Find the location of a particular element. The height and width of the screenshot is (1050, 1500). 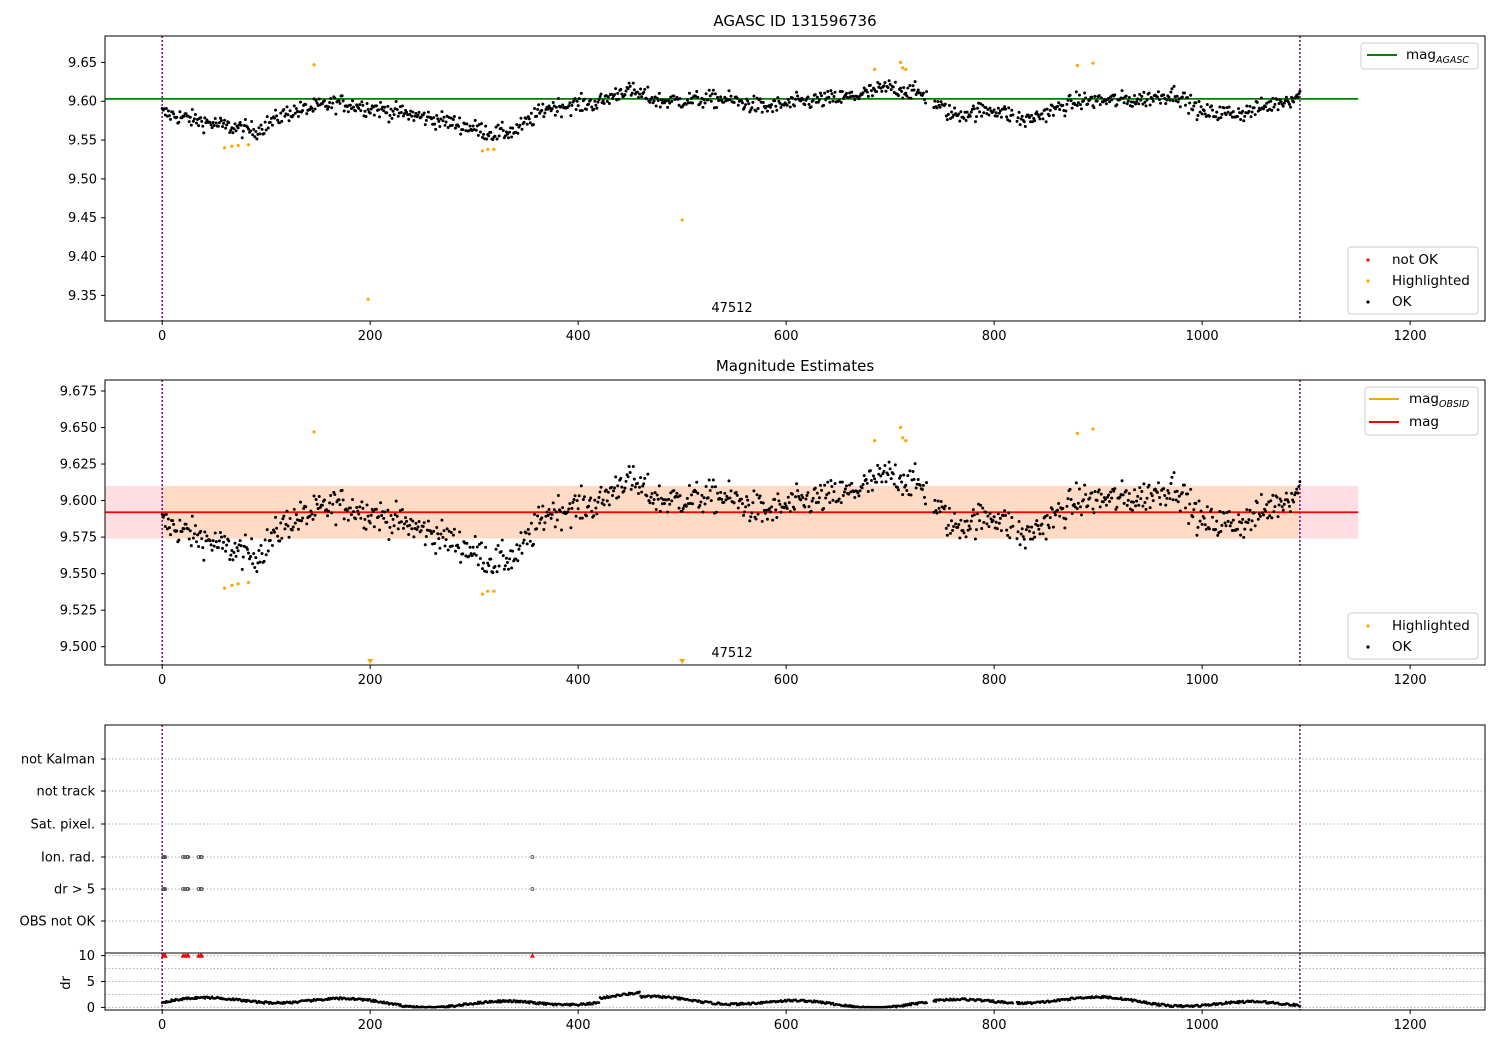

panel1-title: AGASC ID 131596736 is located at coordinates (794, 21).